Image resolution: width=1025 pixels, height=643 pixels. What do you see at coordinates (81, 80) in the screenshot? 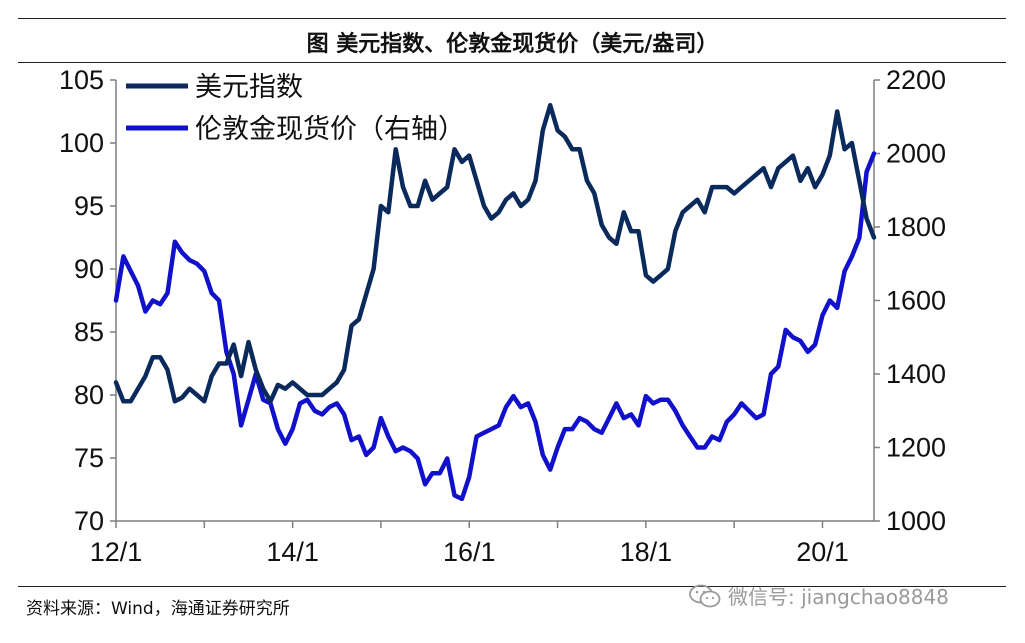
I see `y-left-tick-label: 105` at bounding box center [81, 80].